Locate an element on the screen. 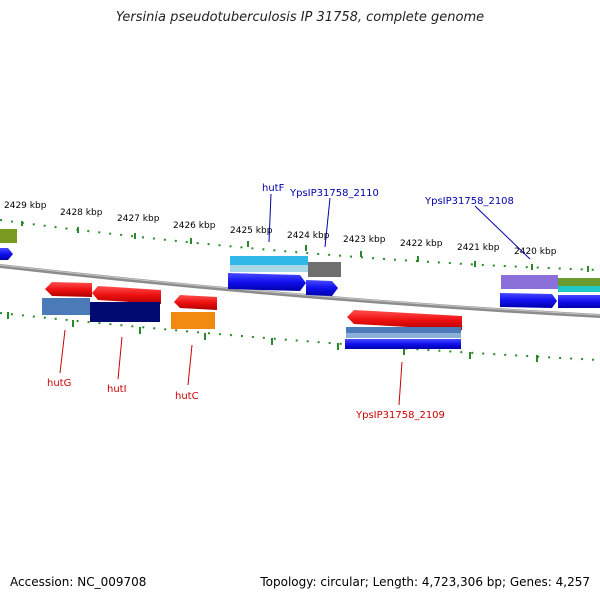 Image resolution: width=600 pixels, height=600 pixels. accession-label: Accession: NC_009708 is located at coordinates (78, 582).